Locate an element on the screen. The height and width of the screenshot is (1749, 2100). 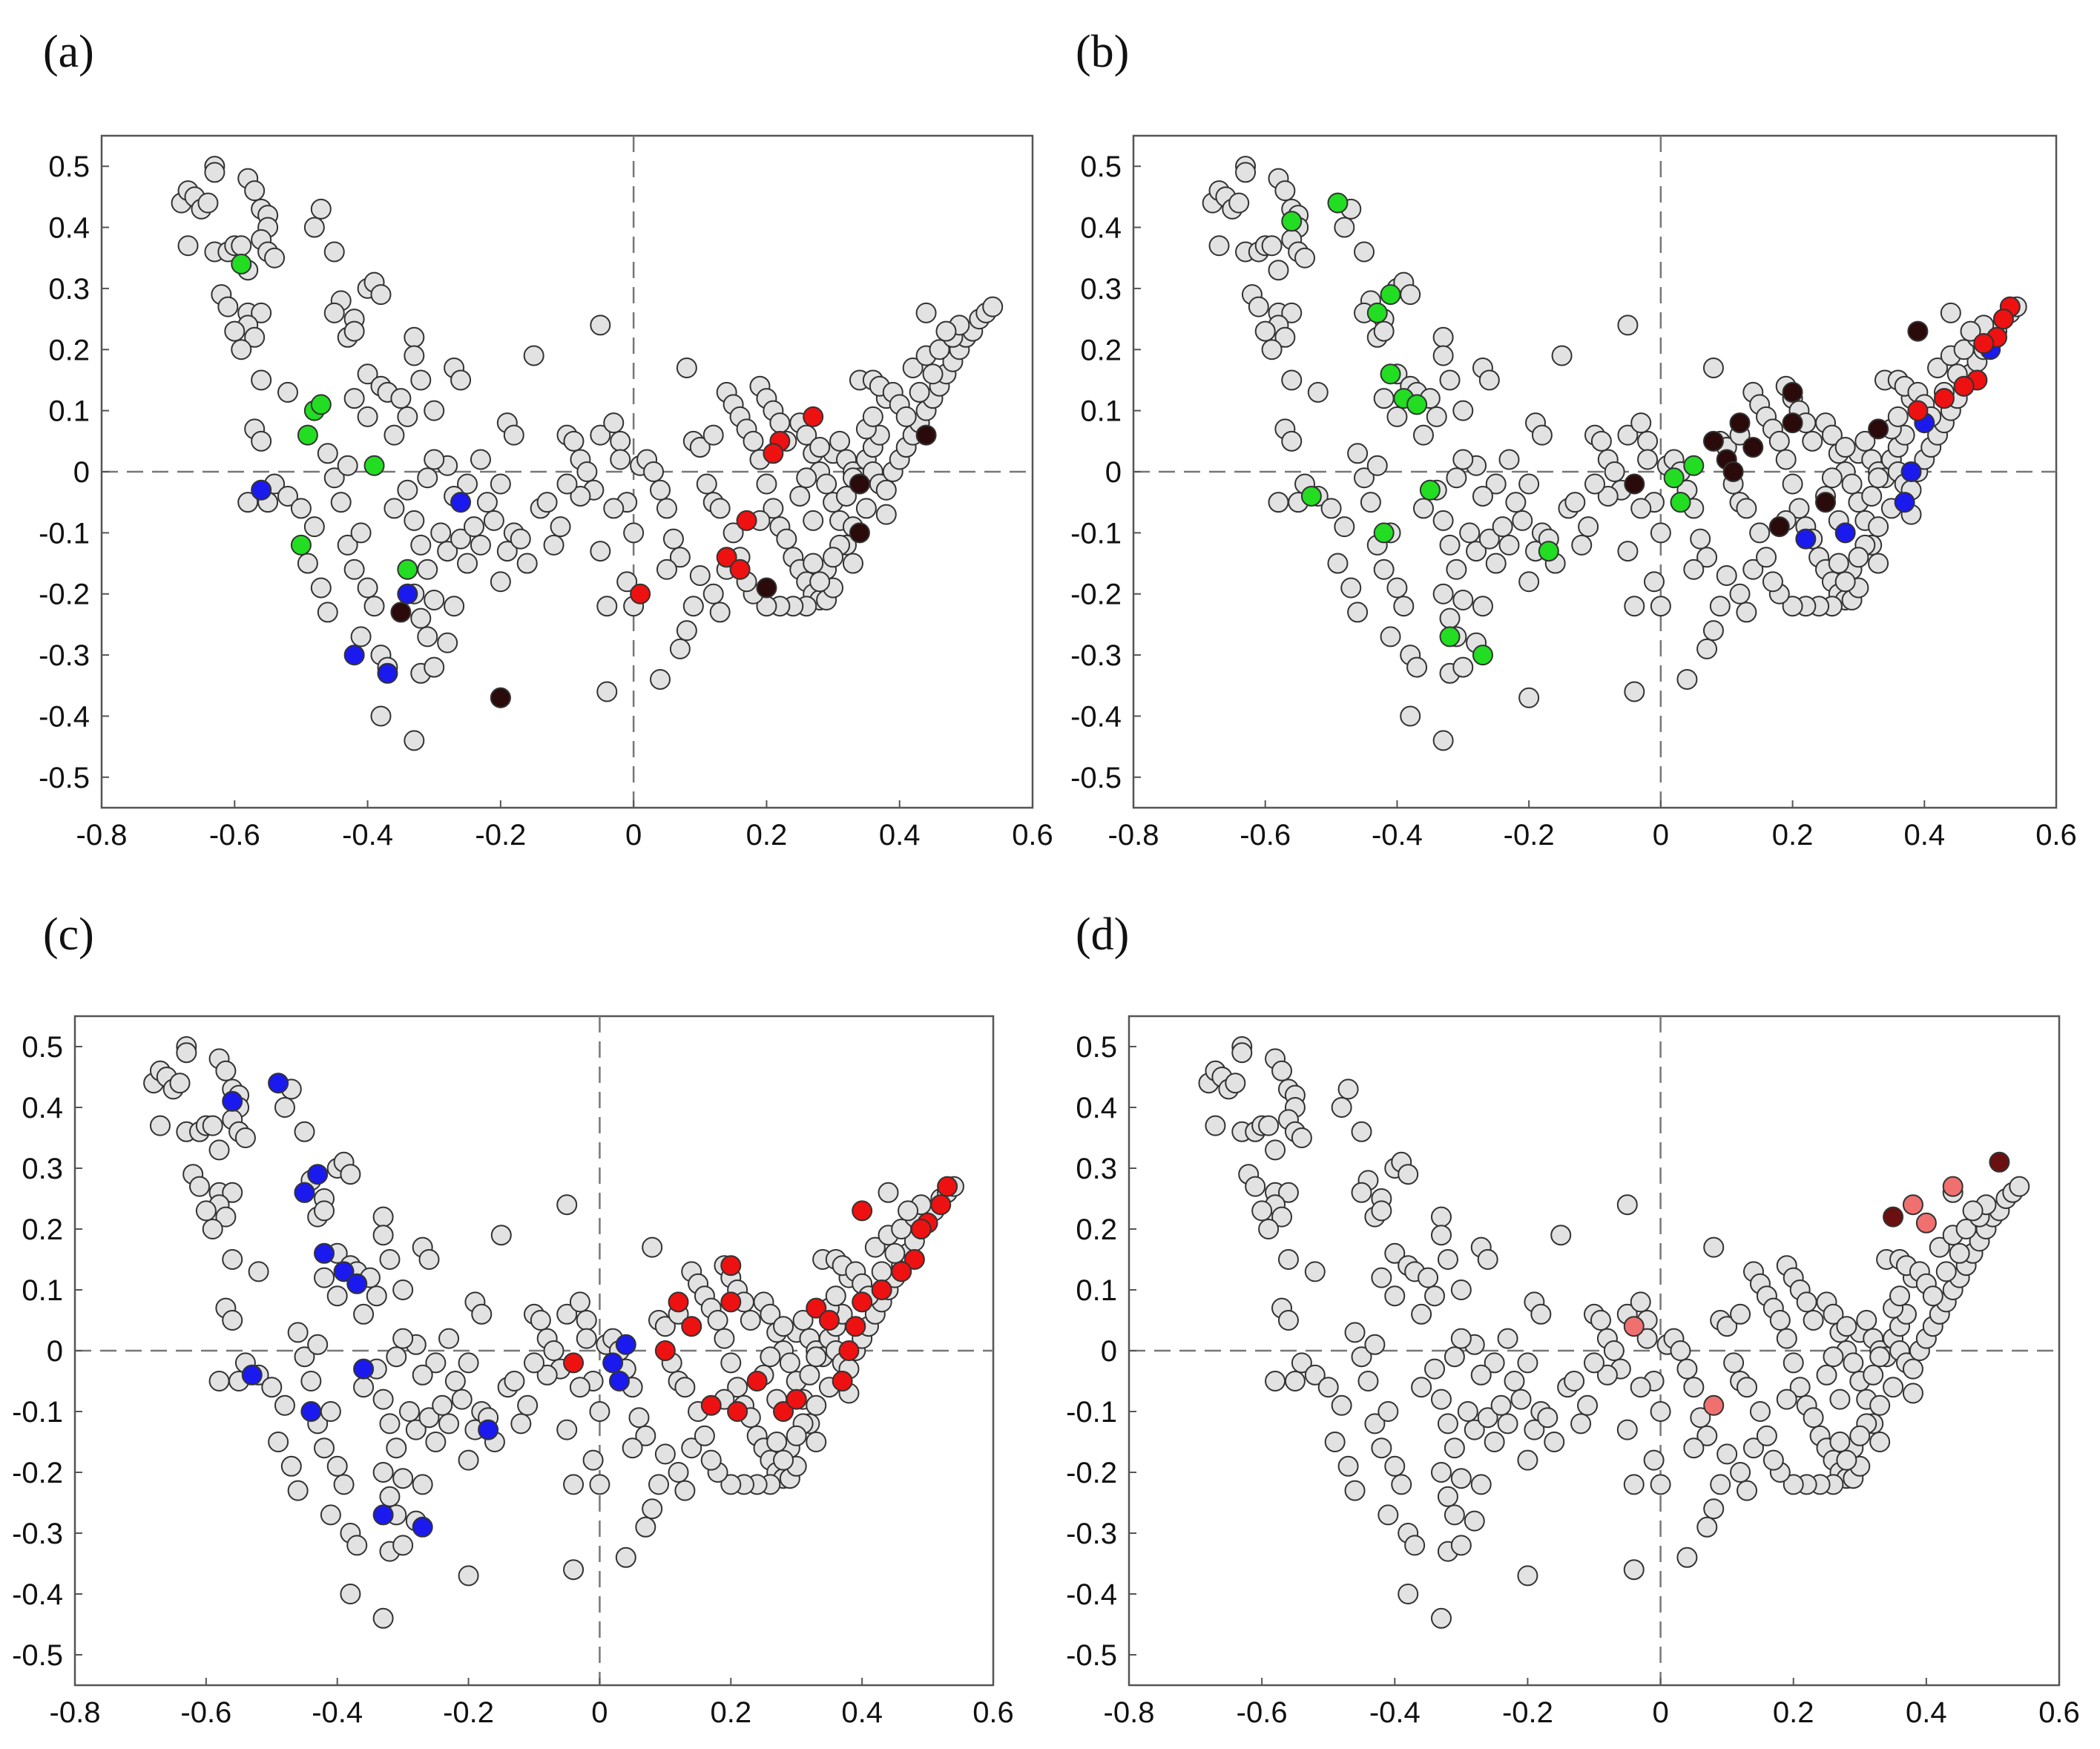
y-tick-label: 0.3 is located at coordinates (1096, 1169).